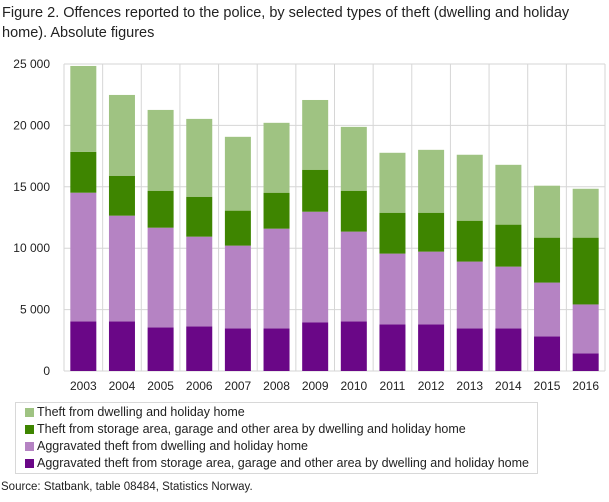  I want to click on x-tick-label: 2008, so click(276, 386).